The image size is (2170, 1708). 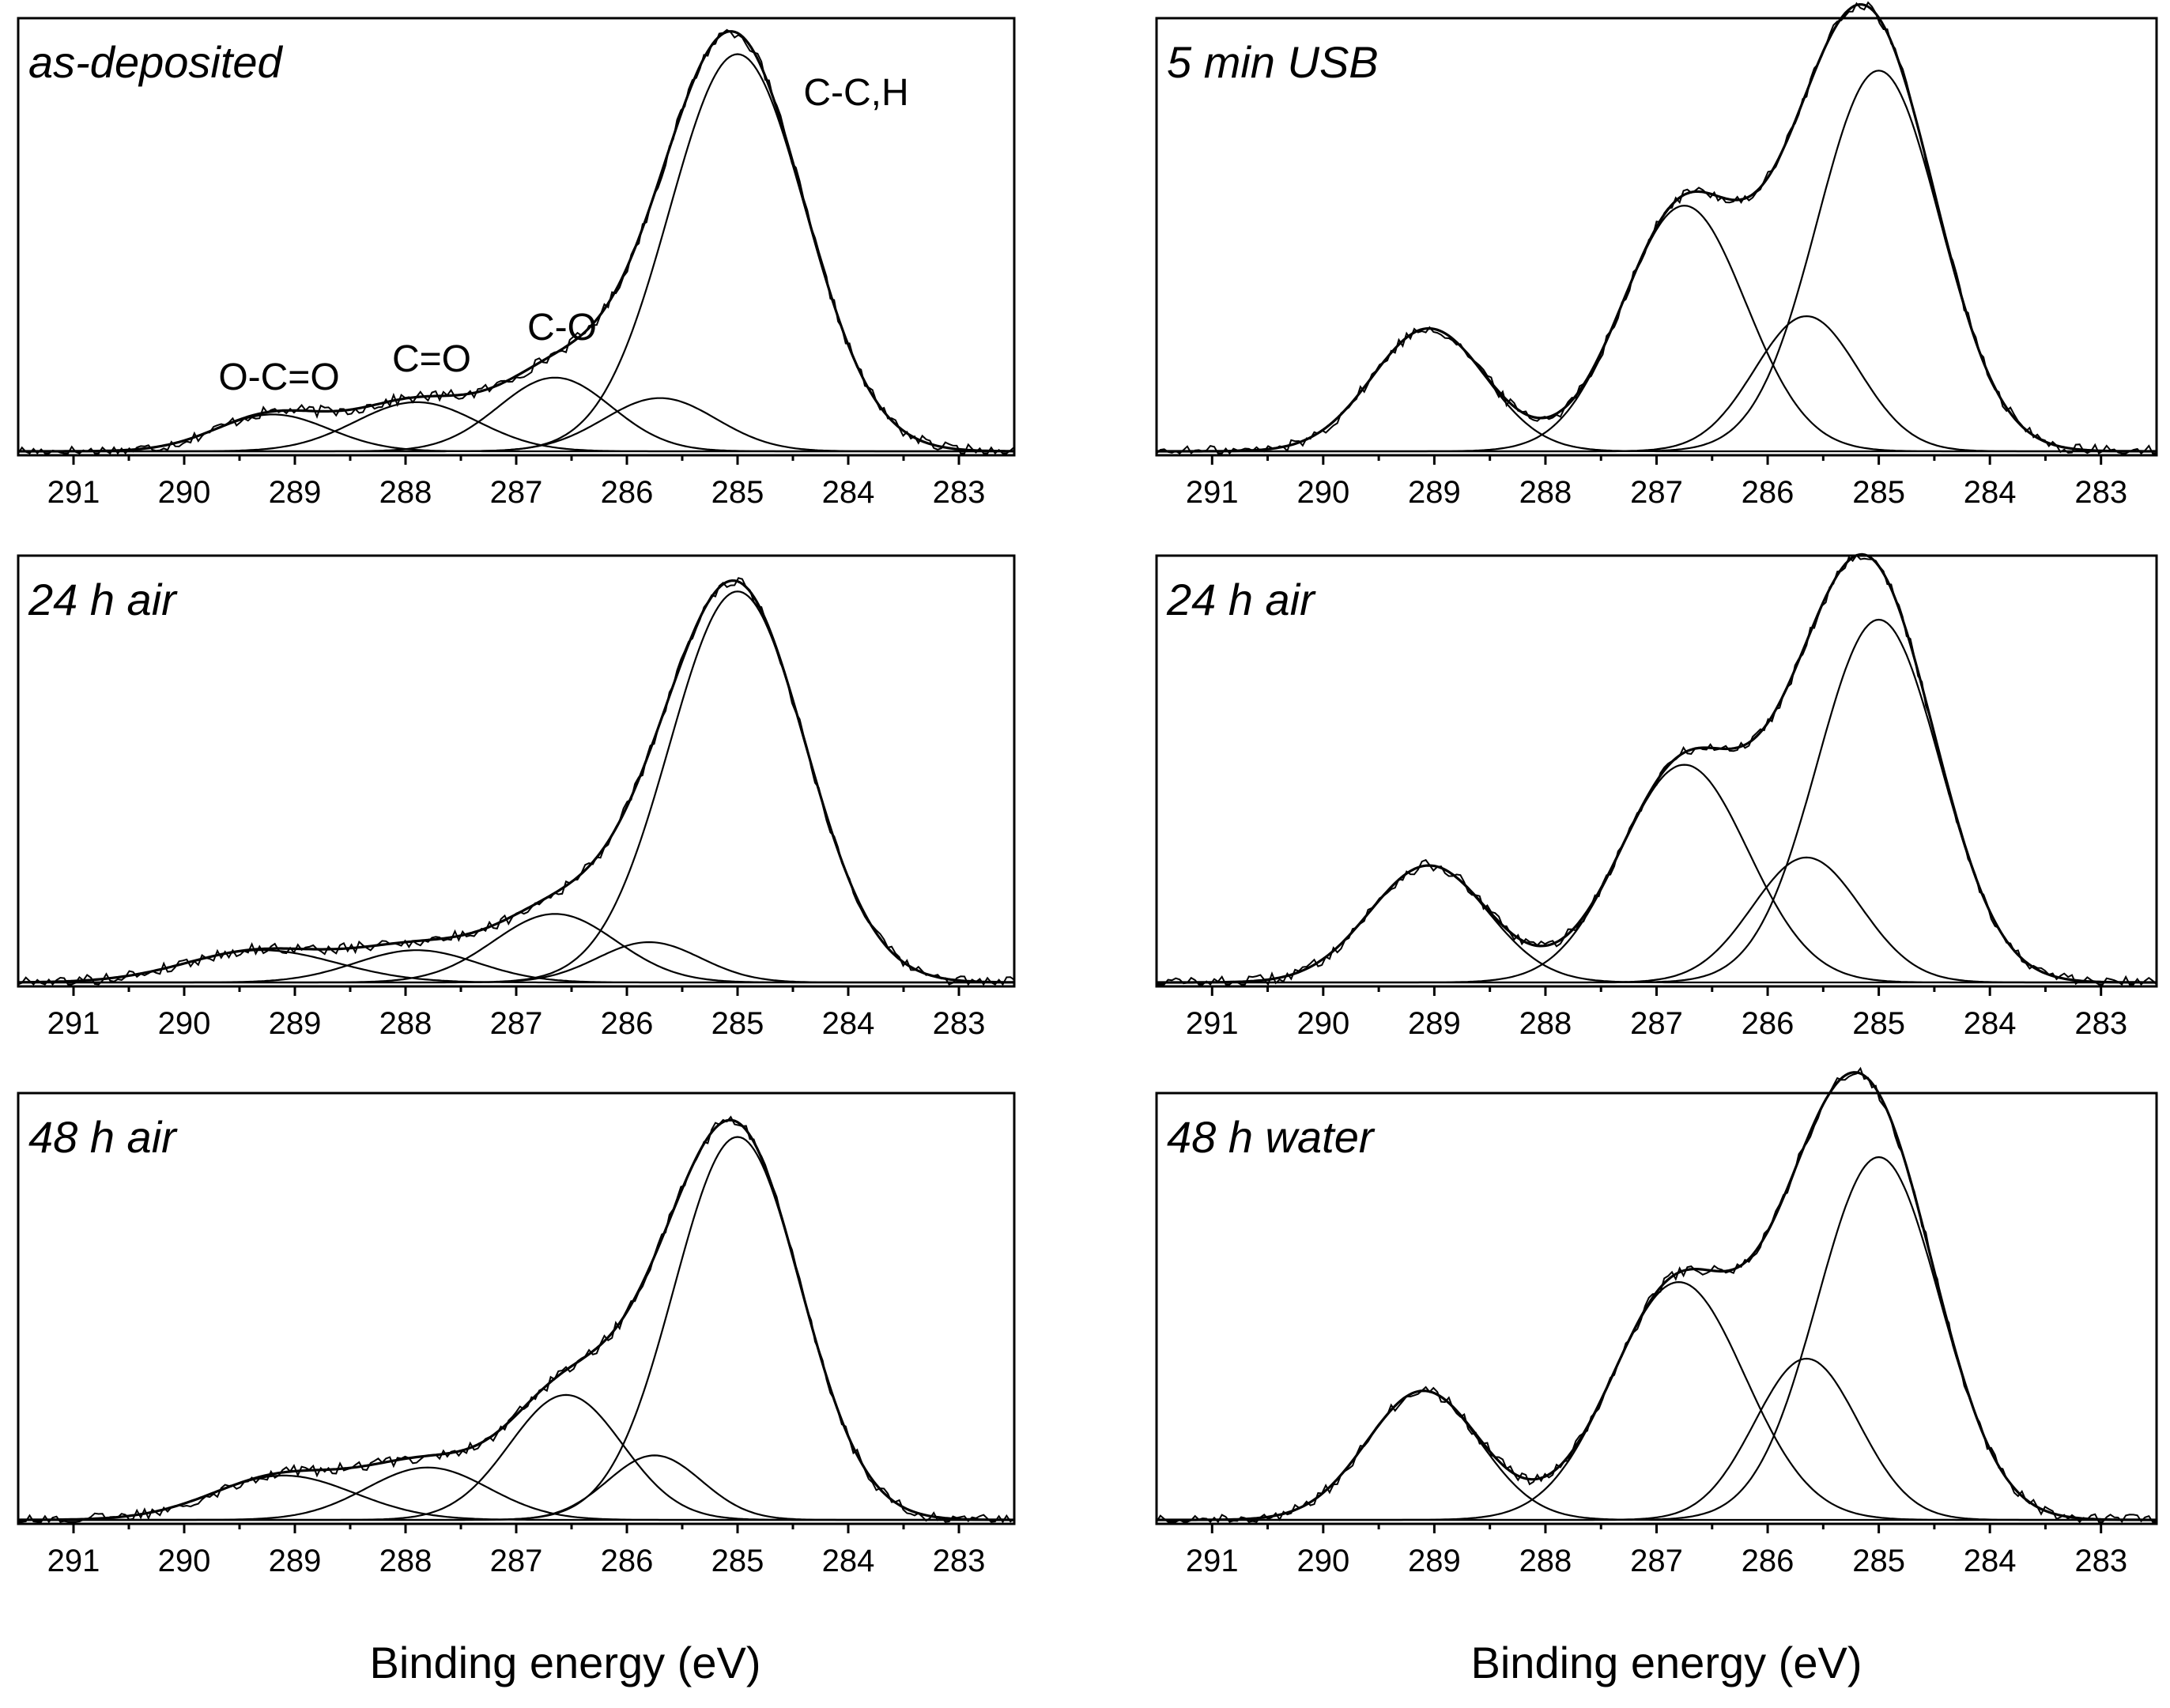 I want to click on panel-6: 291 290 289 288 287 286 285 284 283 48 h water, so click(x=1656, y=1322).